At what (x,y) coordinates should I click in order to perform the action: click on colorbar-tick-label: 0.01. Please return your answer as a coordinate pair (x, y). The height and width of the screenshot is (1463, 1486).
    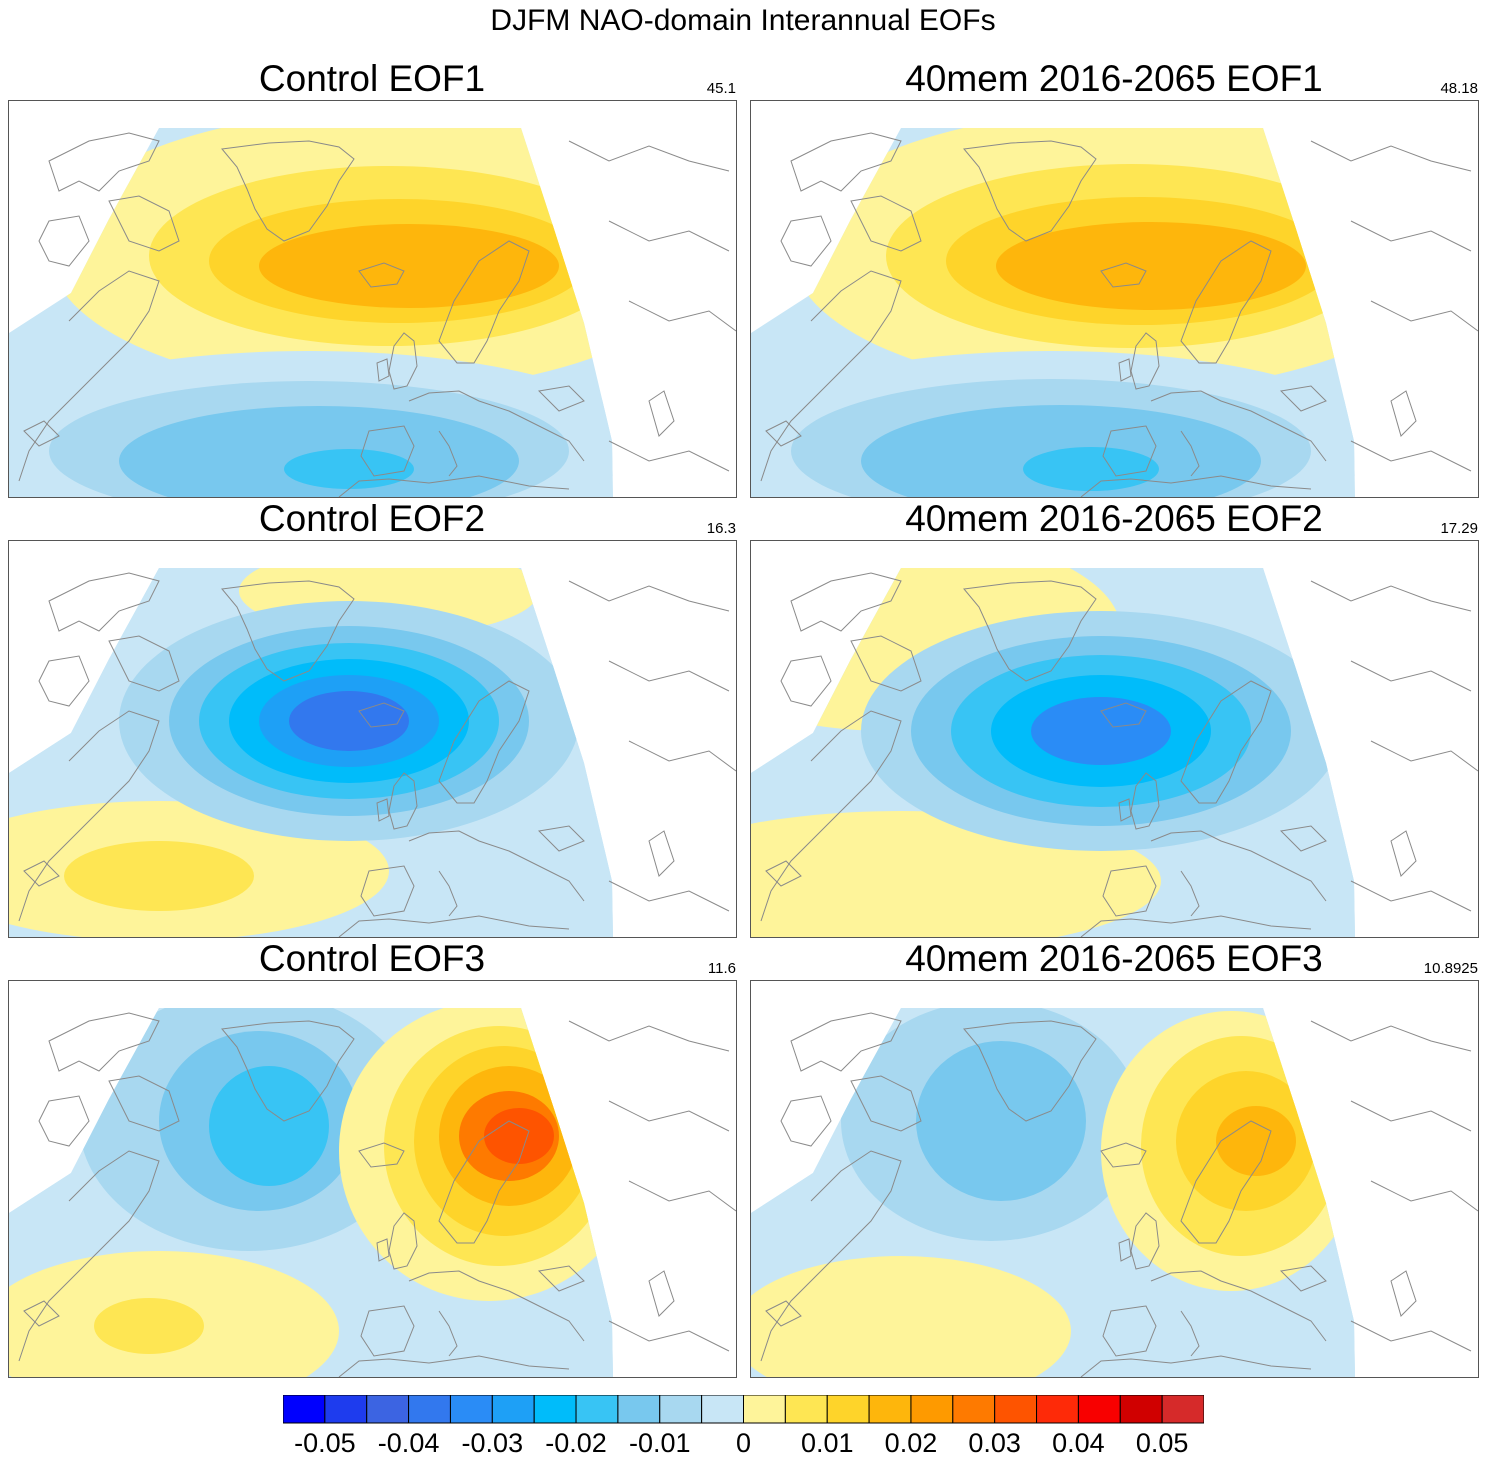
    Looking at the image, I should click on (827, 1443).